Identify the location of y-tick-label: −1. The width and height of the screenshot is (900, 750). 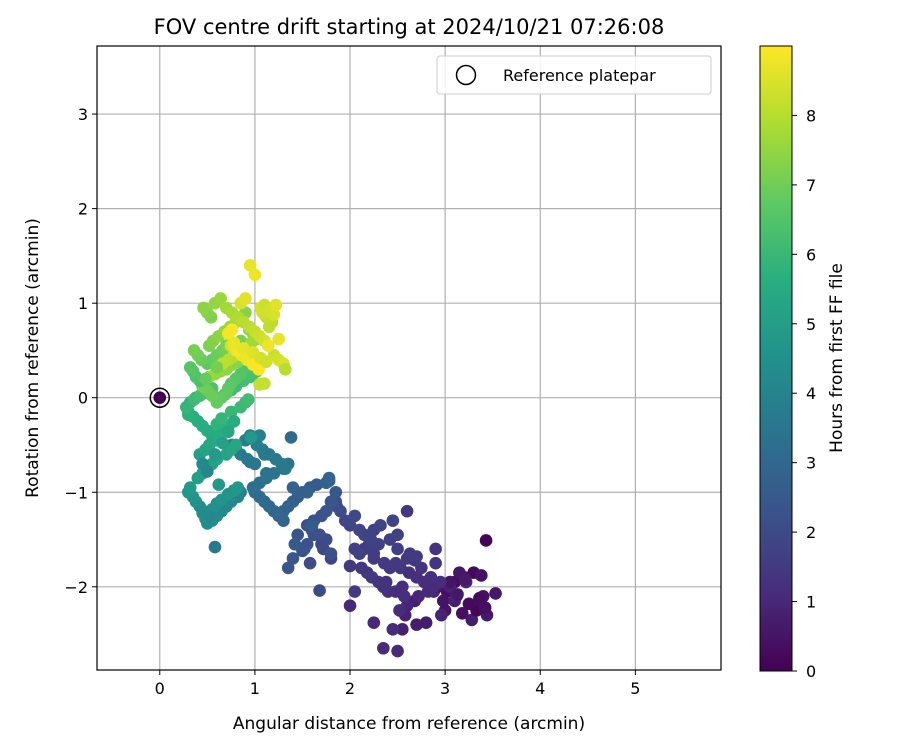
(76, 492).